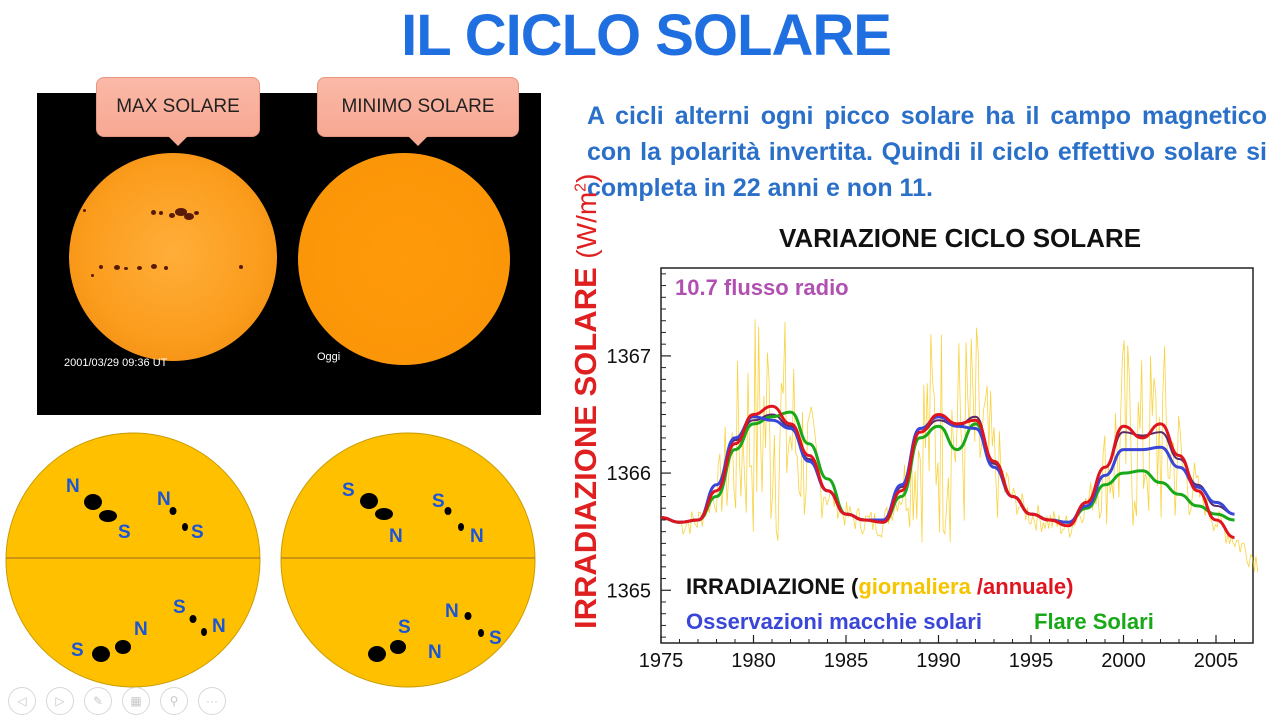 This screenshot has width=1280, height=720. What do you see at coordinates (762, 287) in the screenshot?
I see `radio-flux-annotation: 10.7 flusso radio` at bounding box center [762, 287].